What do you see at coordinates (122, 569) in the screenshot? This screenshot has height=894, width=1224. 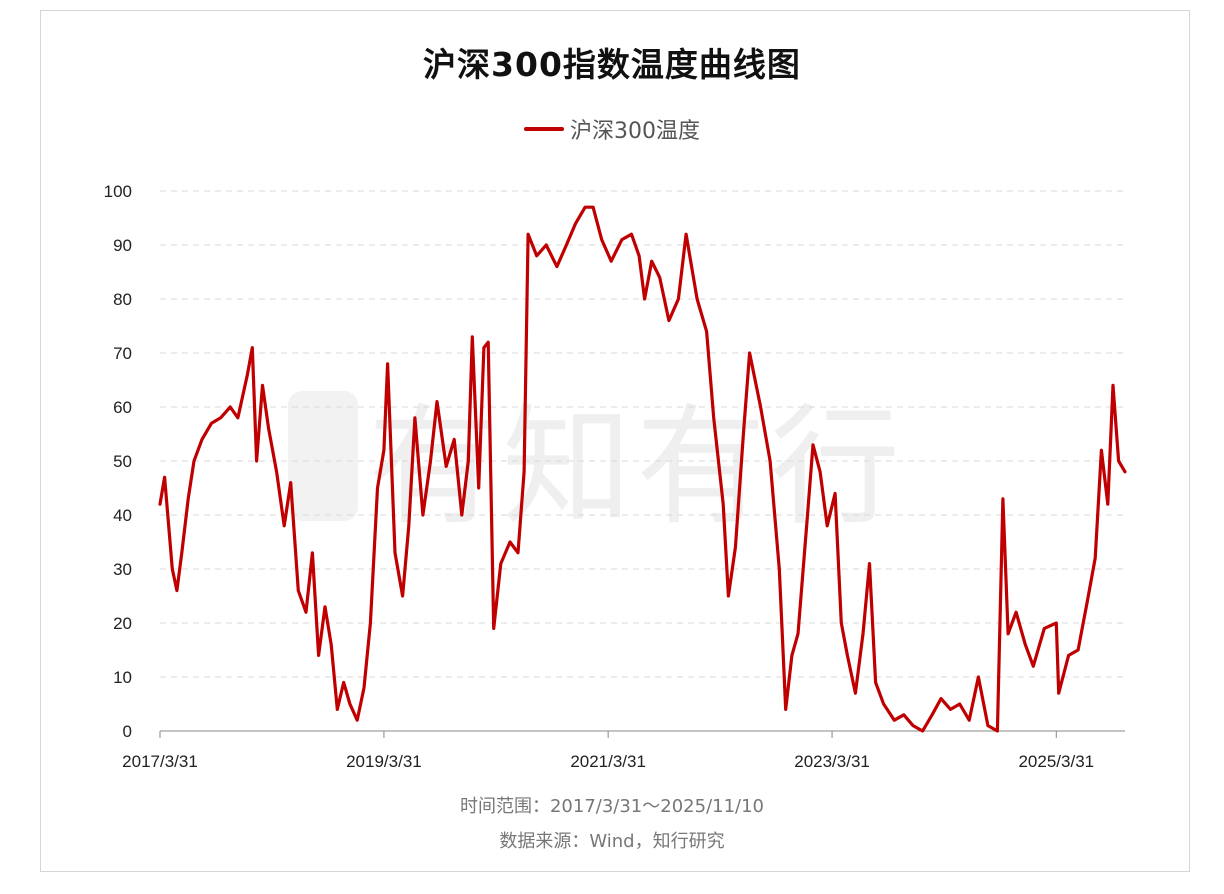 I see `y-tick-label: 30` at bounding box center [122, 569].